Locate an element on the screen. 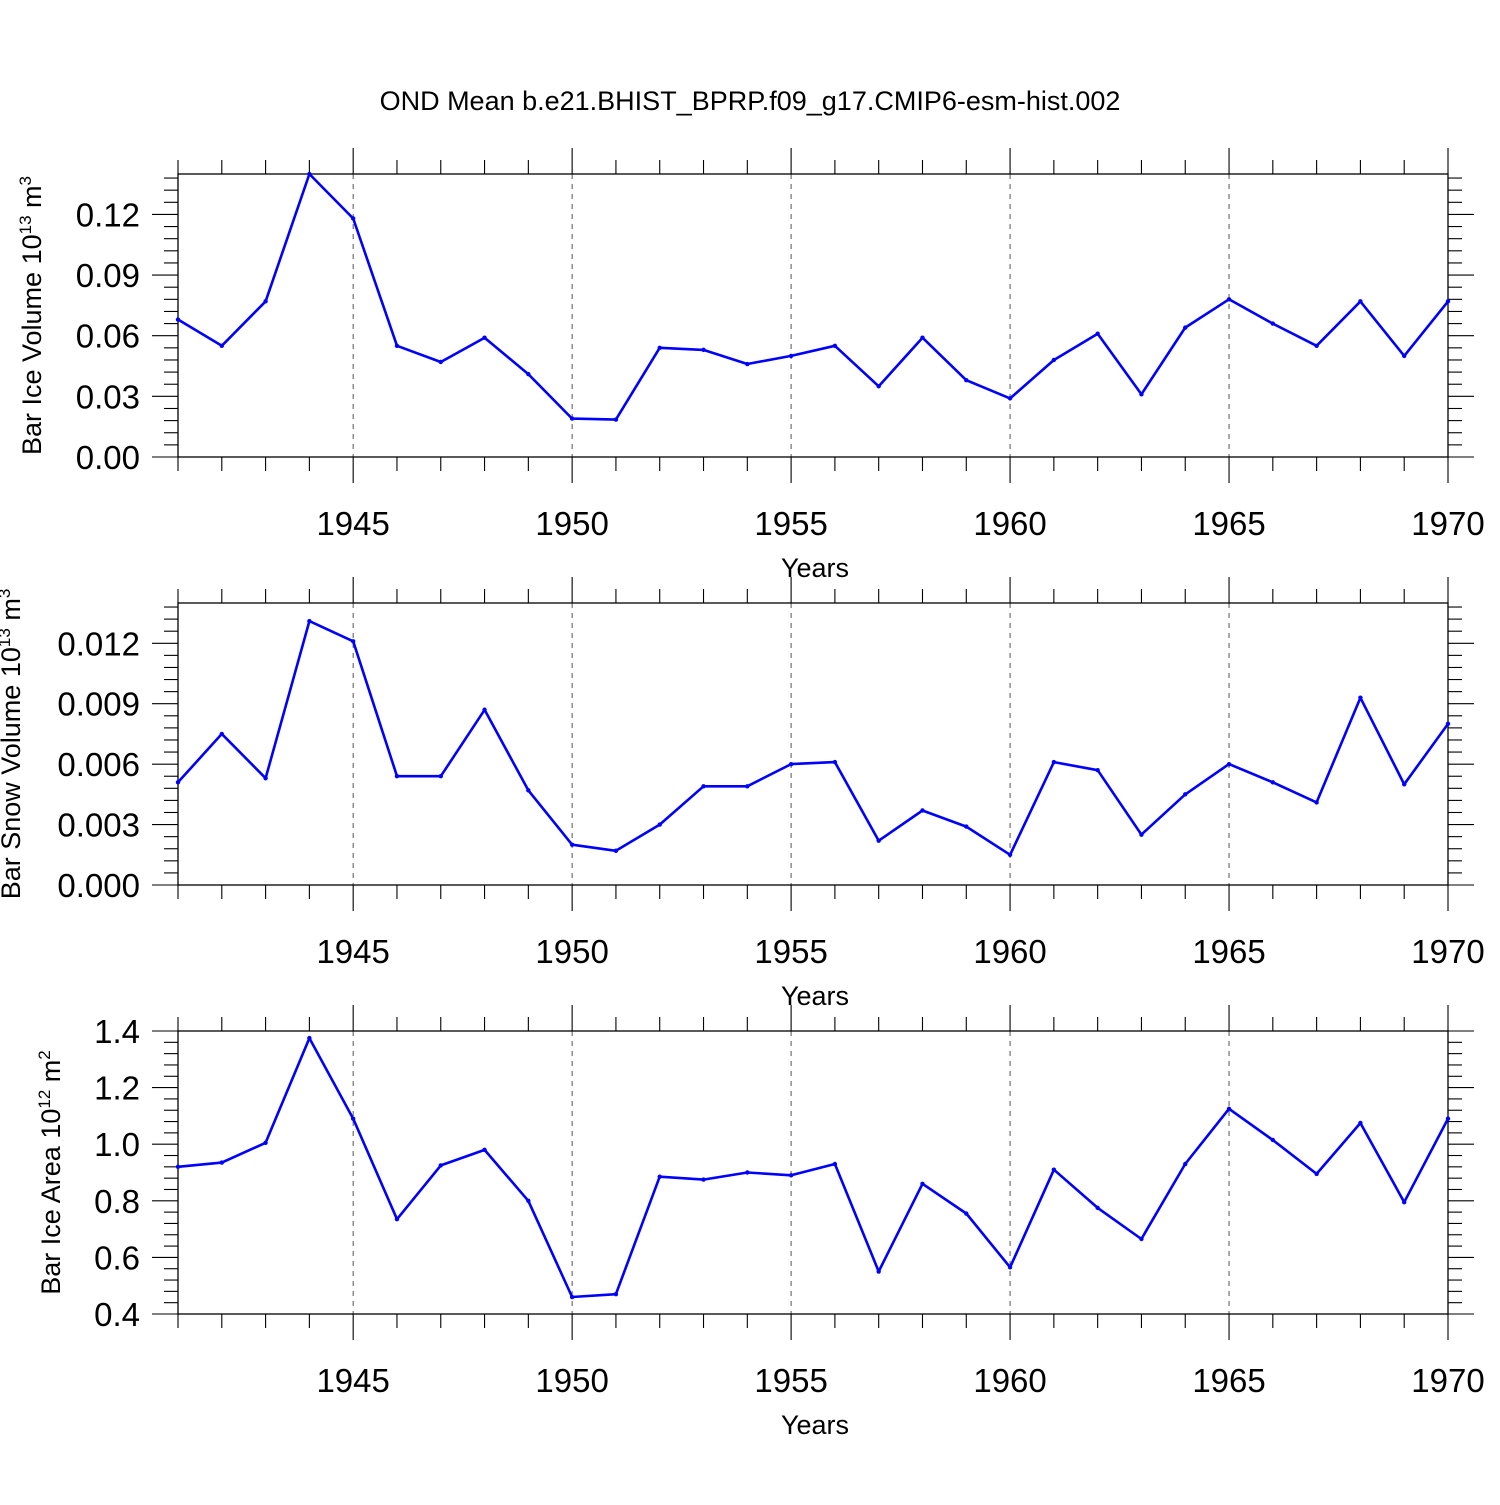  y-tick-label: 0.09 is located at coordinates (108, 275).